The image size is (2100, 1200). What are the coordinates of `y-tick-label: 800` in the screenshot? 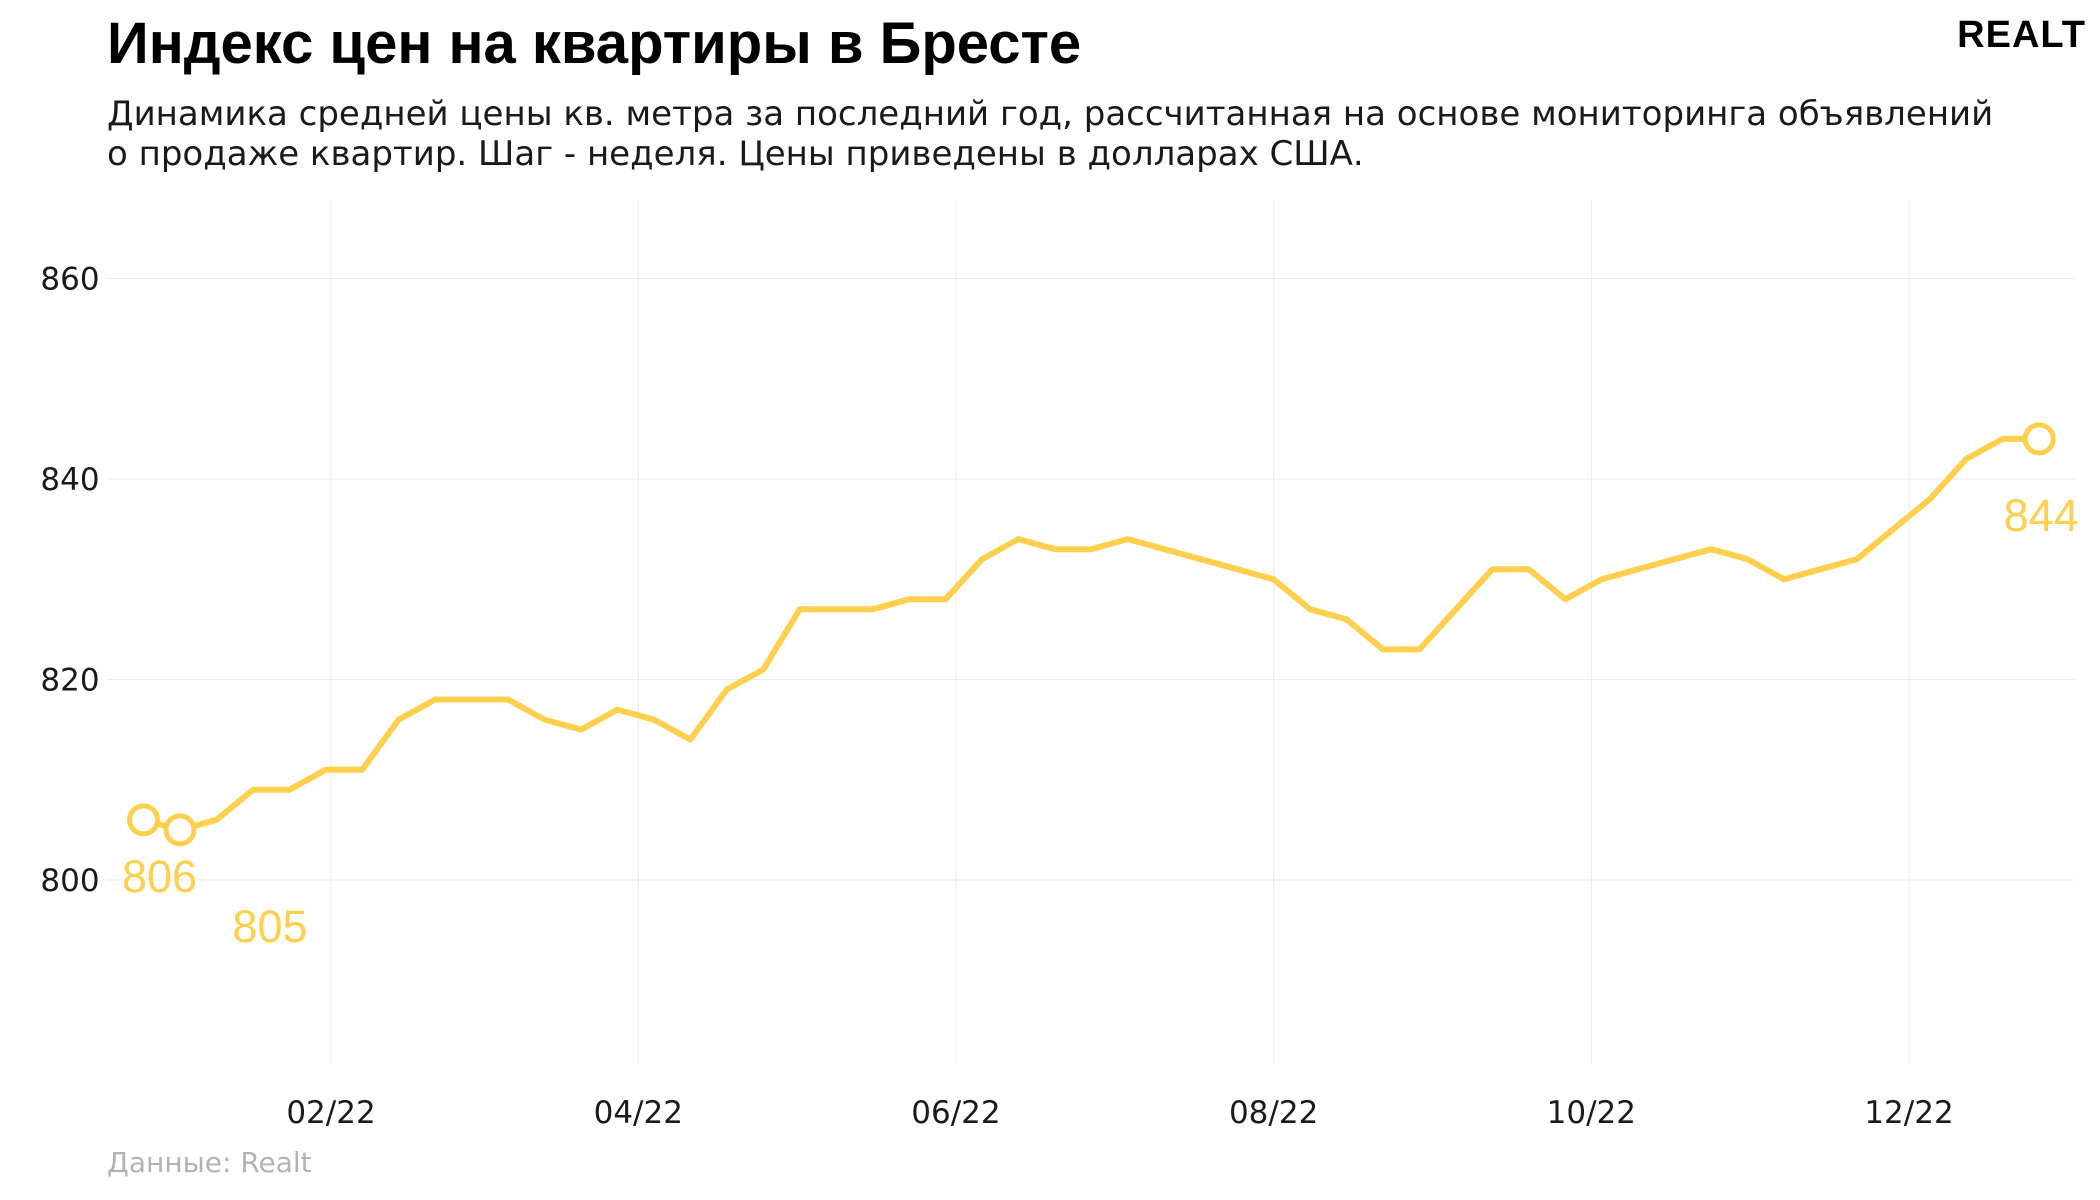 It's located at (69, 881).